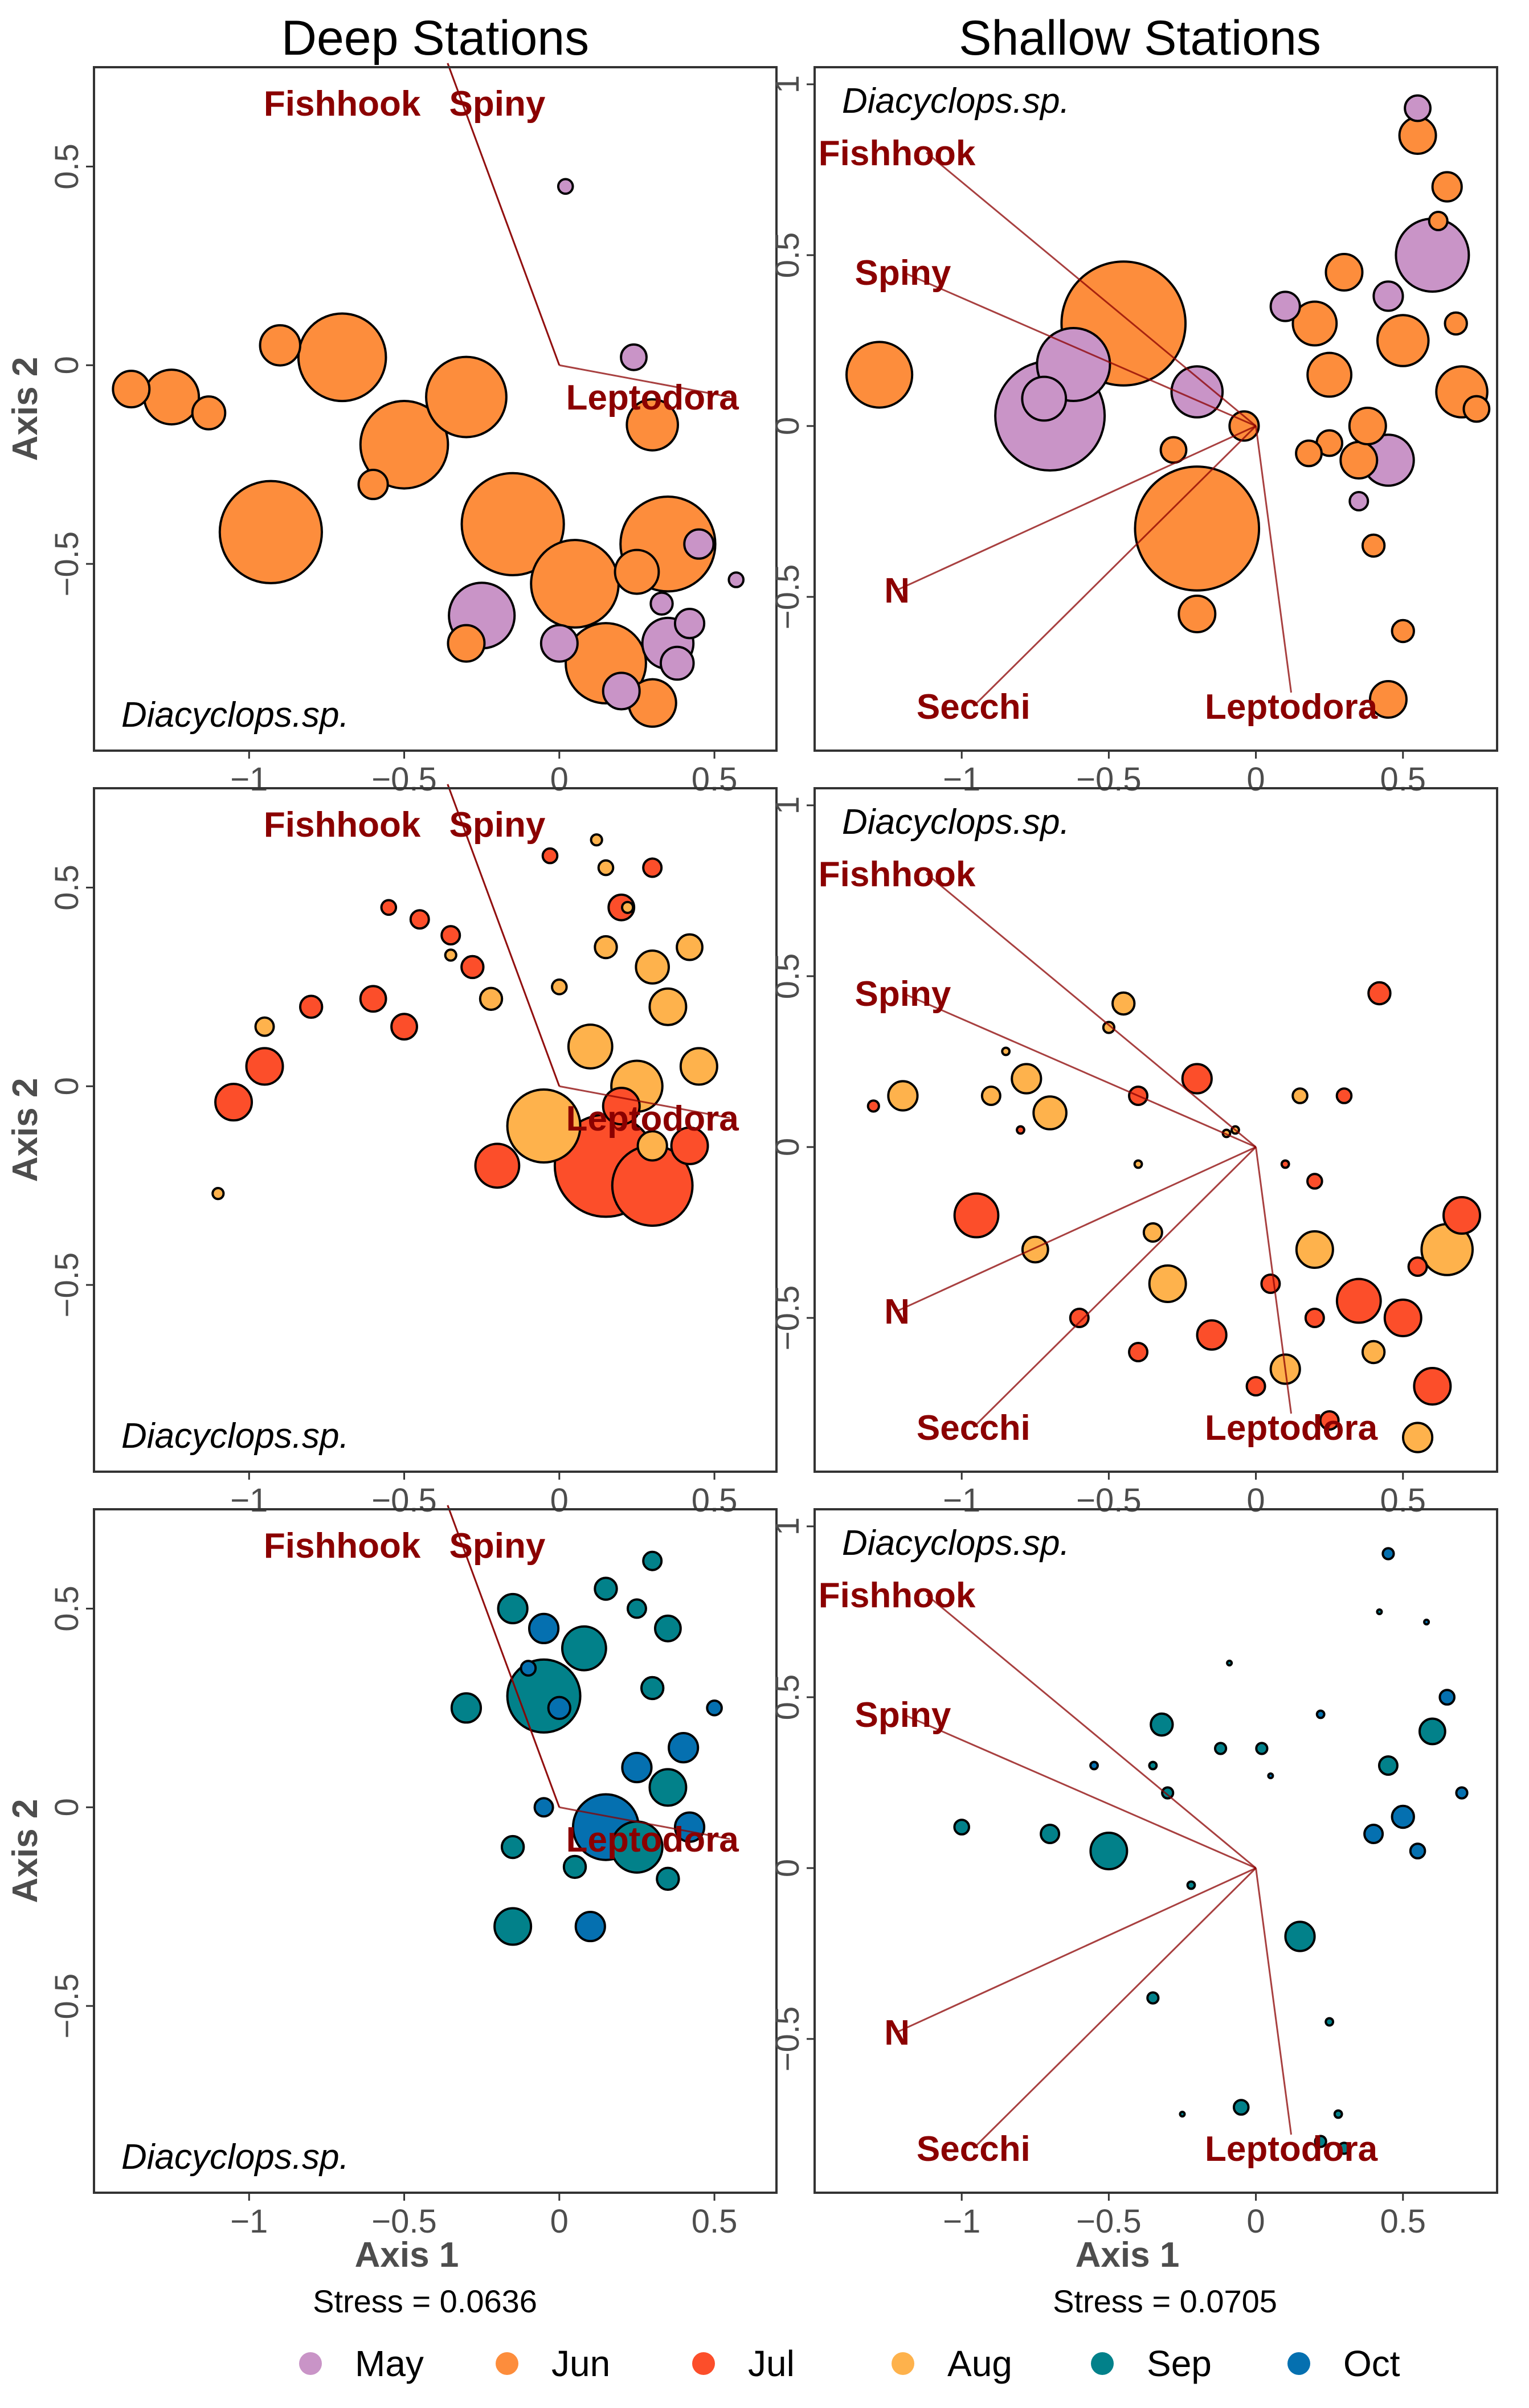 This screenshot has height=2408, width=1529. I want to click on corner-label: Diacyclops.sp., so click(956, 1544).